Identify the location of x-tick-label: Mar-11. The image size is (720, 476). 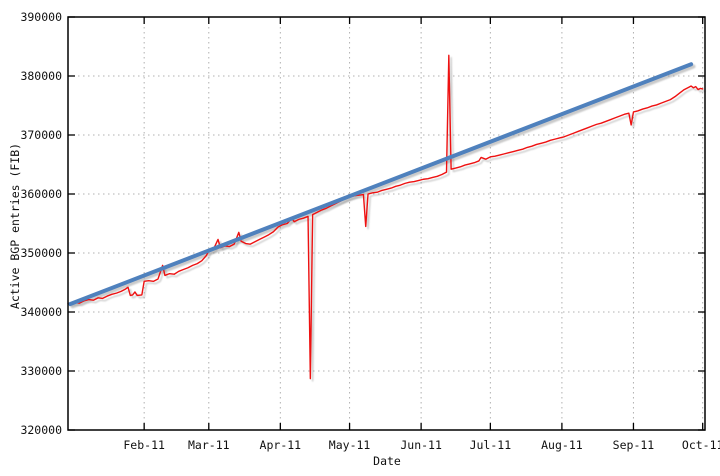
(209, 445).